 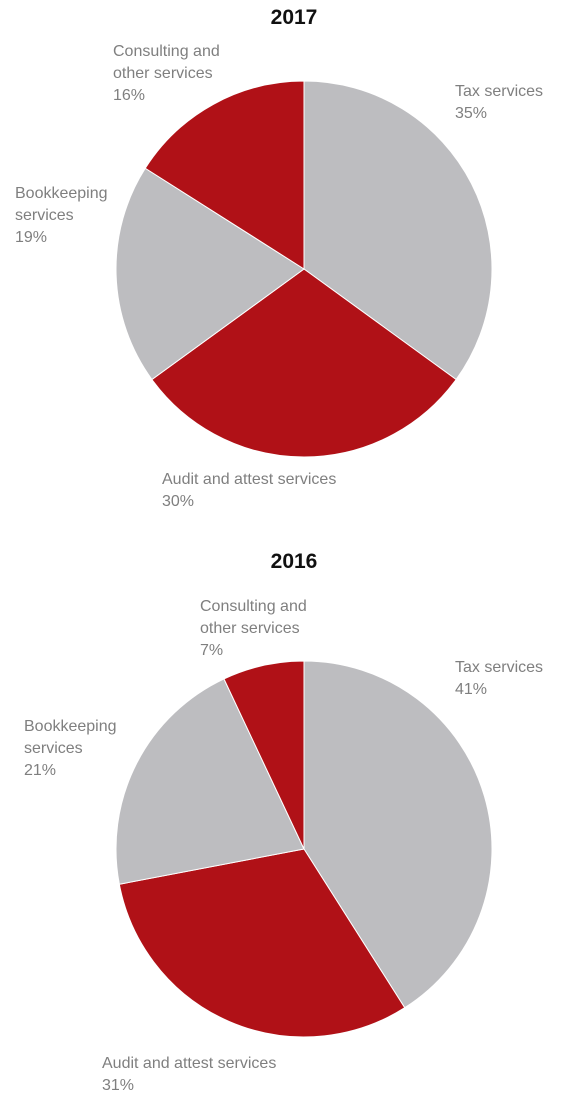 I want to click on chart-title: 2016, so click(x=294, y=561).